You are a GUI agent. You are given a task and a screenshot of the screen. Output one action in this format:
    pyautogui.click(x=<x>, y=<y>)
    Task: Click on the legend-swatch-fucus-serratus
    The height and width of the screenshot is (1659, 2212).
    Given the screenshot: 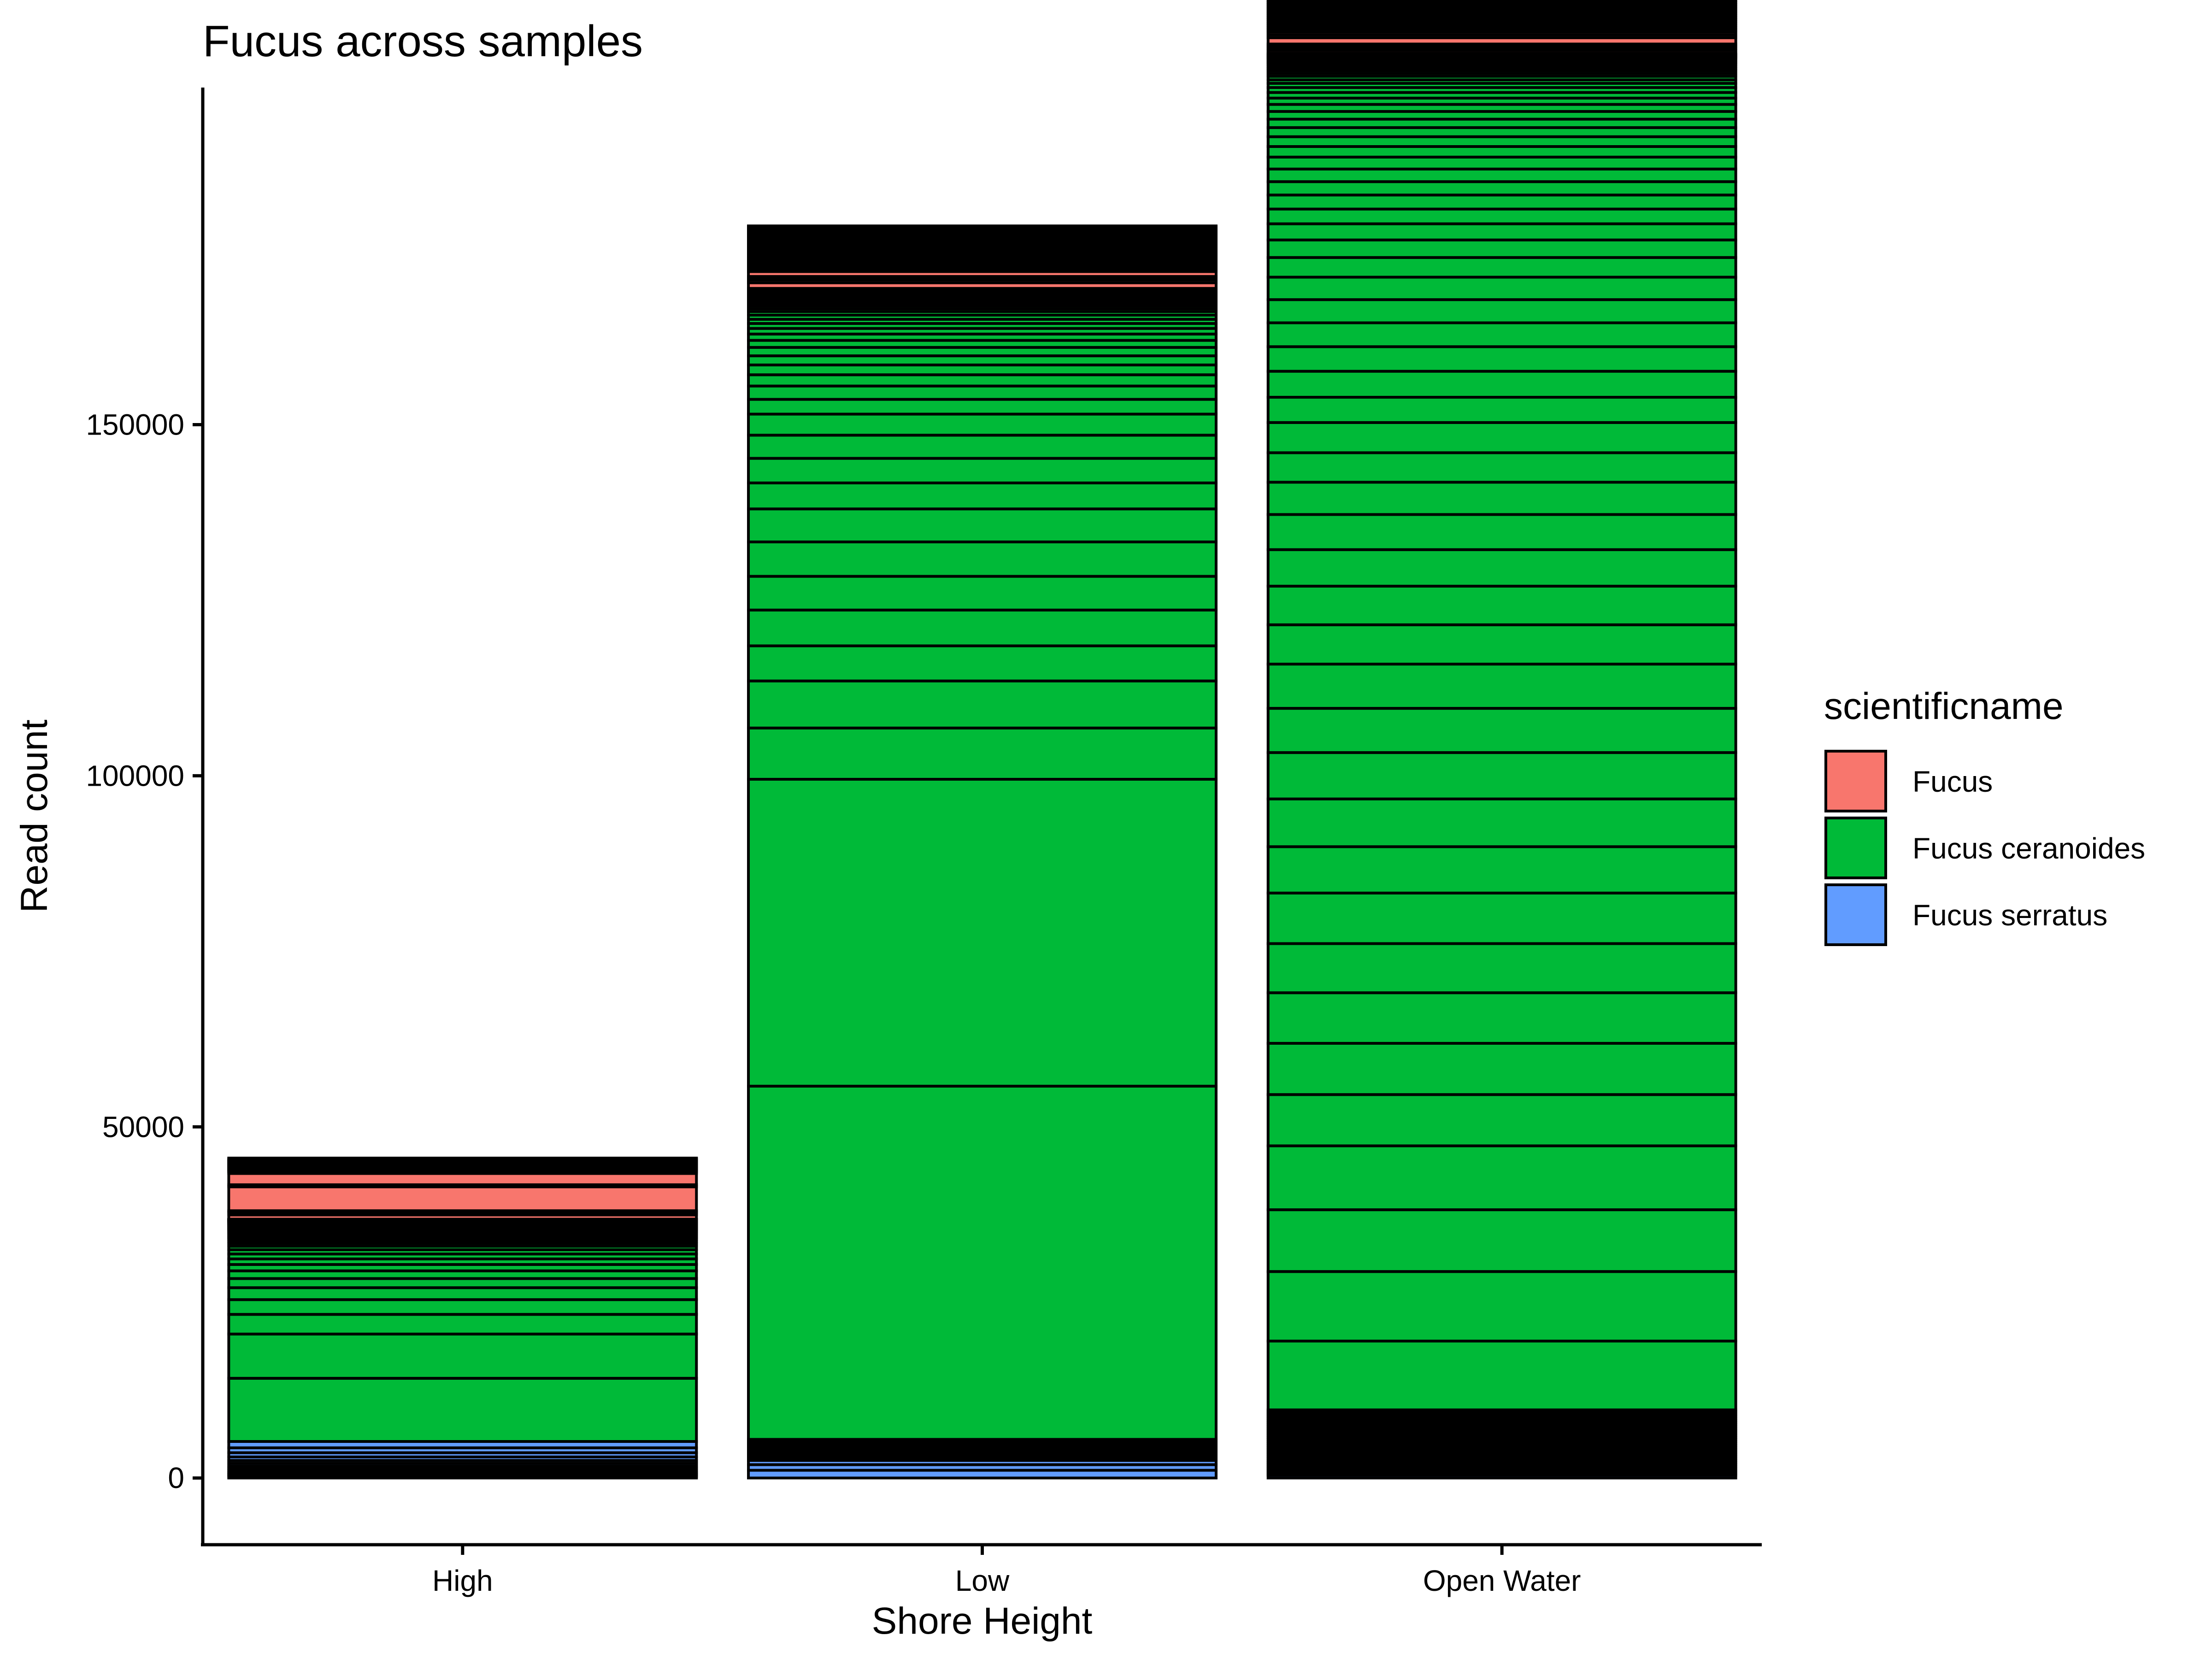 What is the action you would take?
    pyautogui.click(x=1855, y=914)
    